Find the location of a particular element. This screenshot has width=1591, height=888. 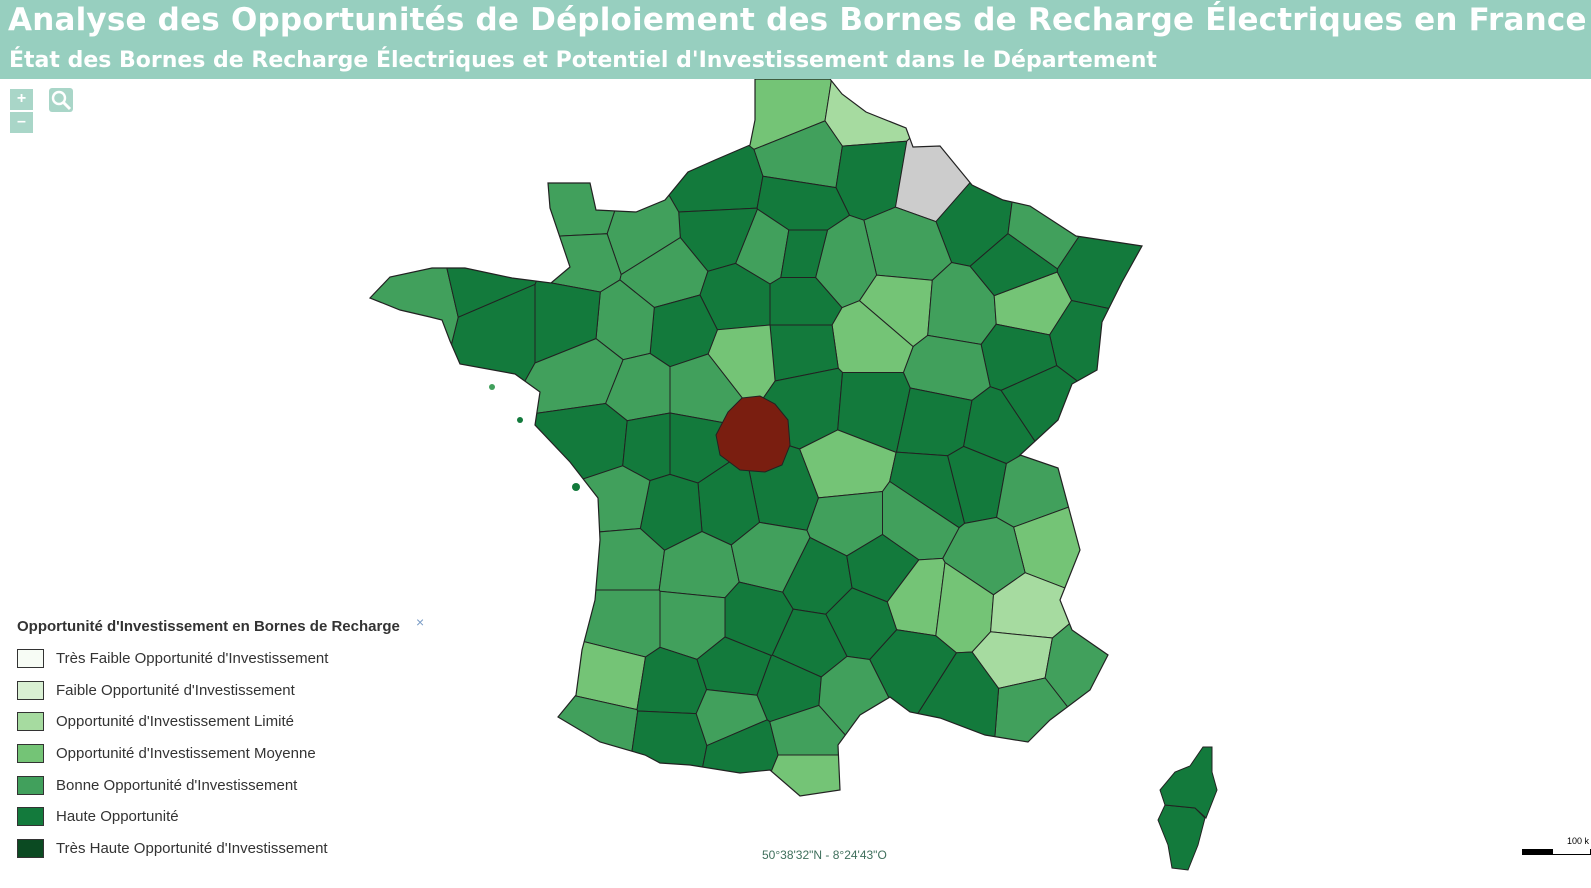

legend-item: Bonne Opportunité d'Investissement is located at coordinates (227, 785).